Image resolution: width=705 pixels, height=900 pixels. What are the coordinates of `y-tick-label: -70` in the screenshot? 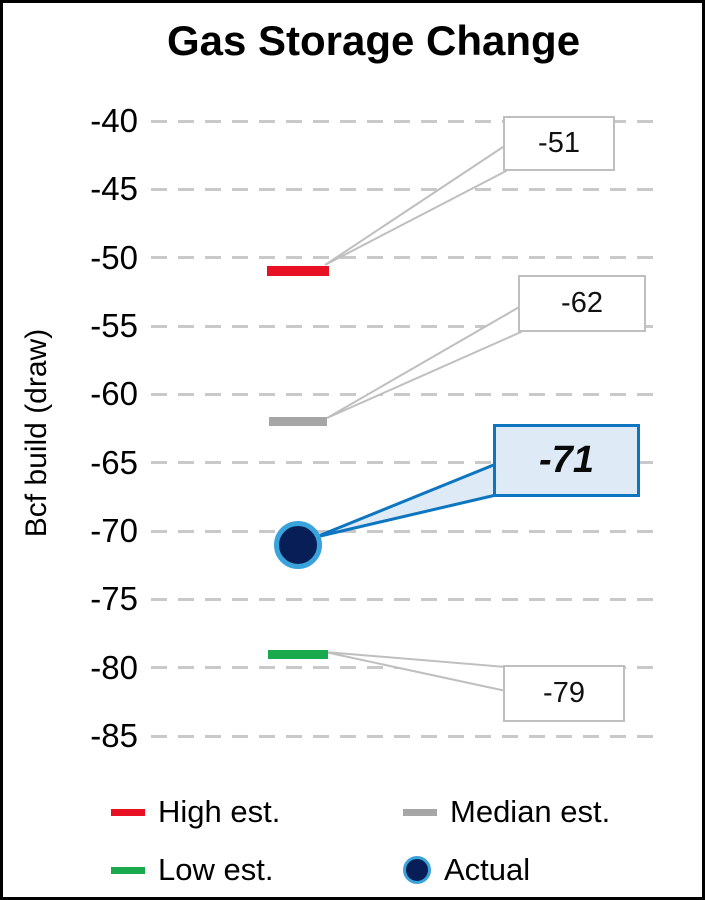 It's located at (114, 530).